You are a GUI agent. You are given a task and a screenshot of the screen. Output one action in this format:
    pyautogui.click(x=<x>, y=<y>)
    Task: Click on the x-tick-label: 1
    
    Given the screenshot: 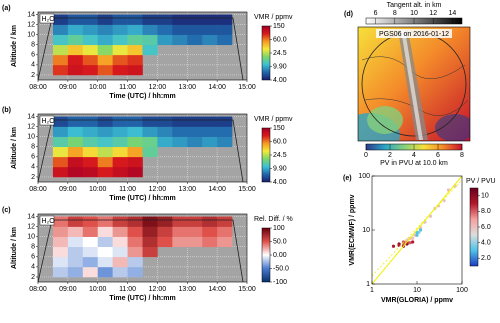 What is the action you would take?
    pyautogui.click(x=372, y=290)
    